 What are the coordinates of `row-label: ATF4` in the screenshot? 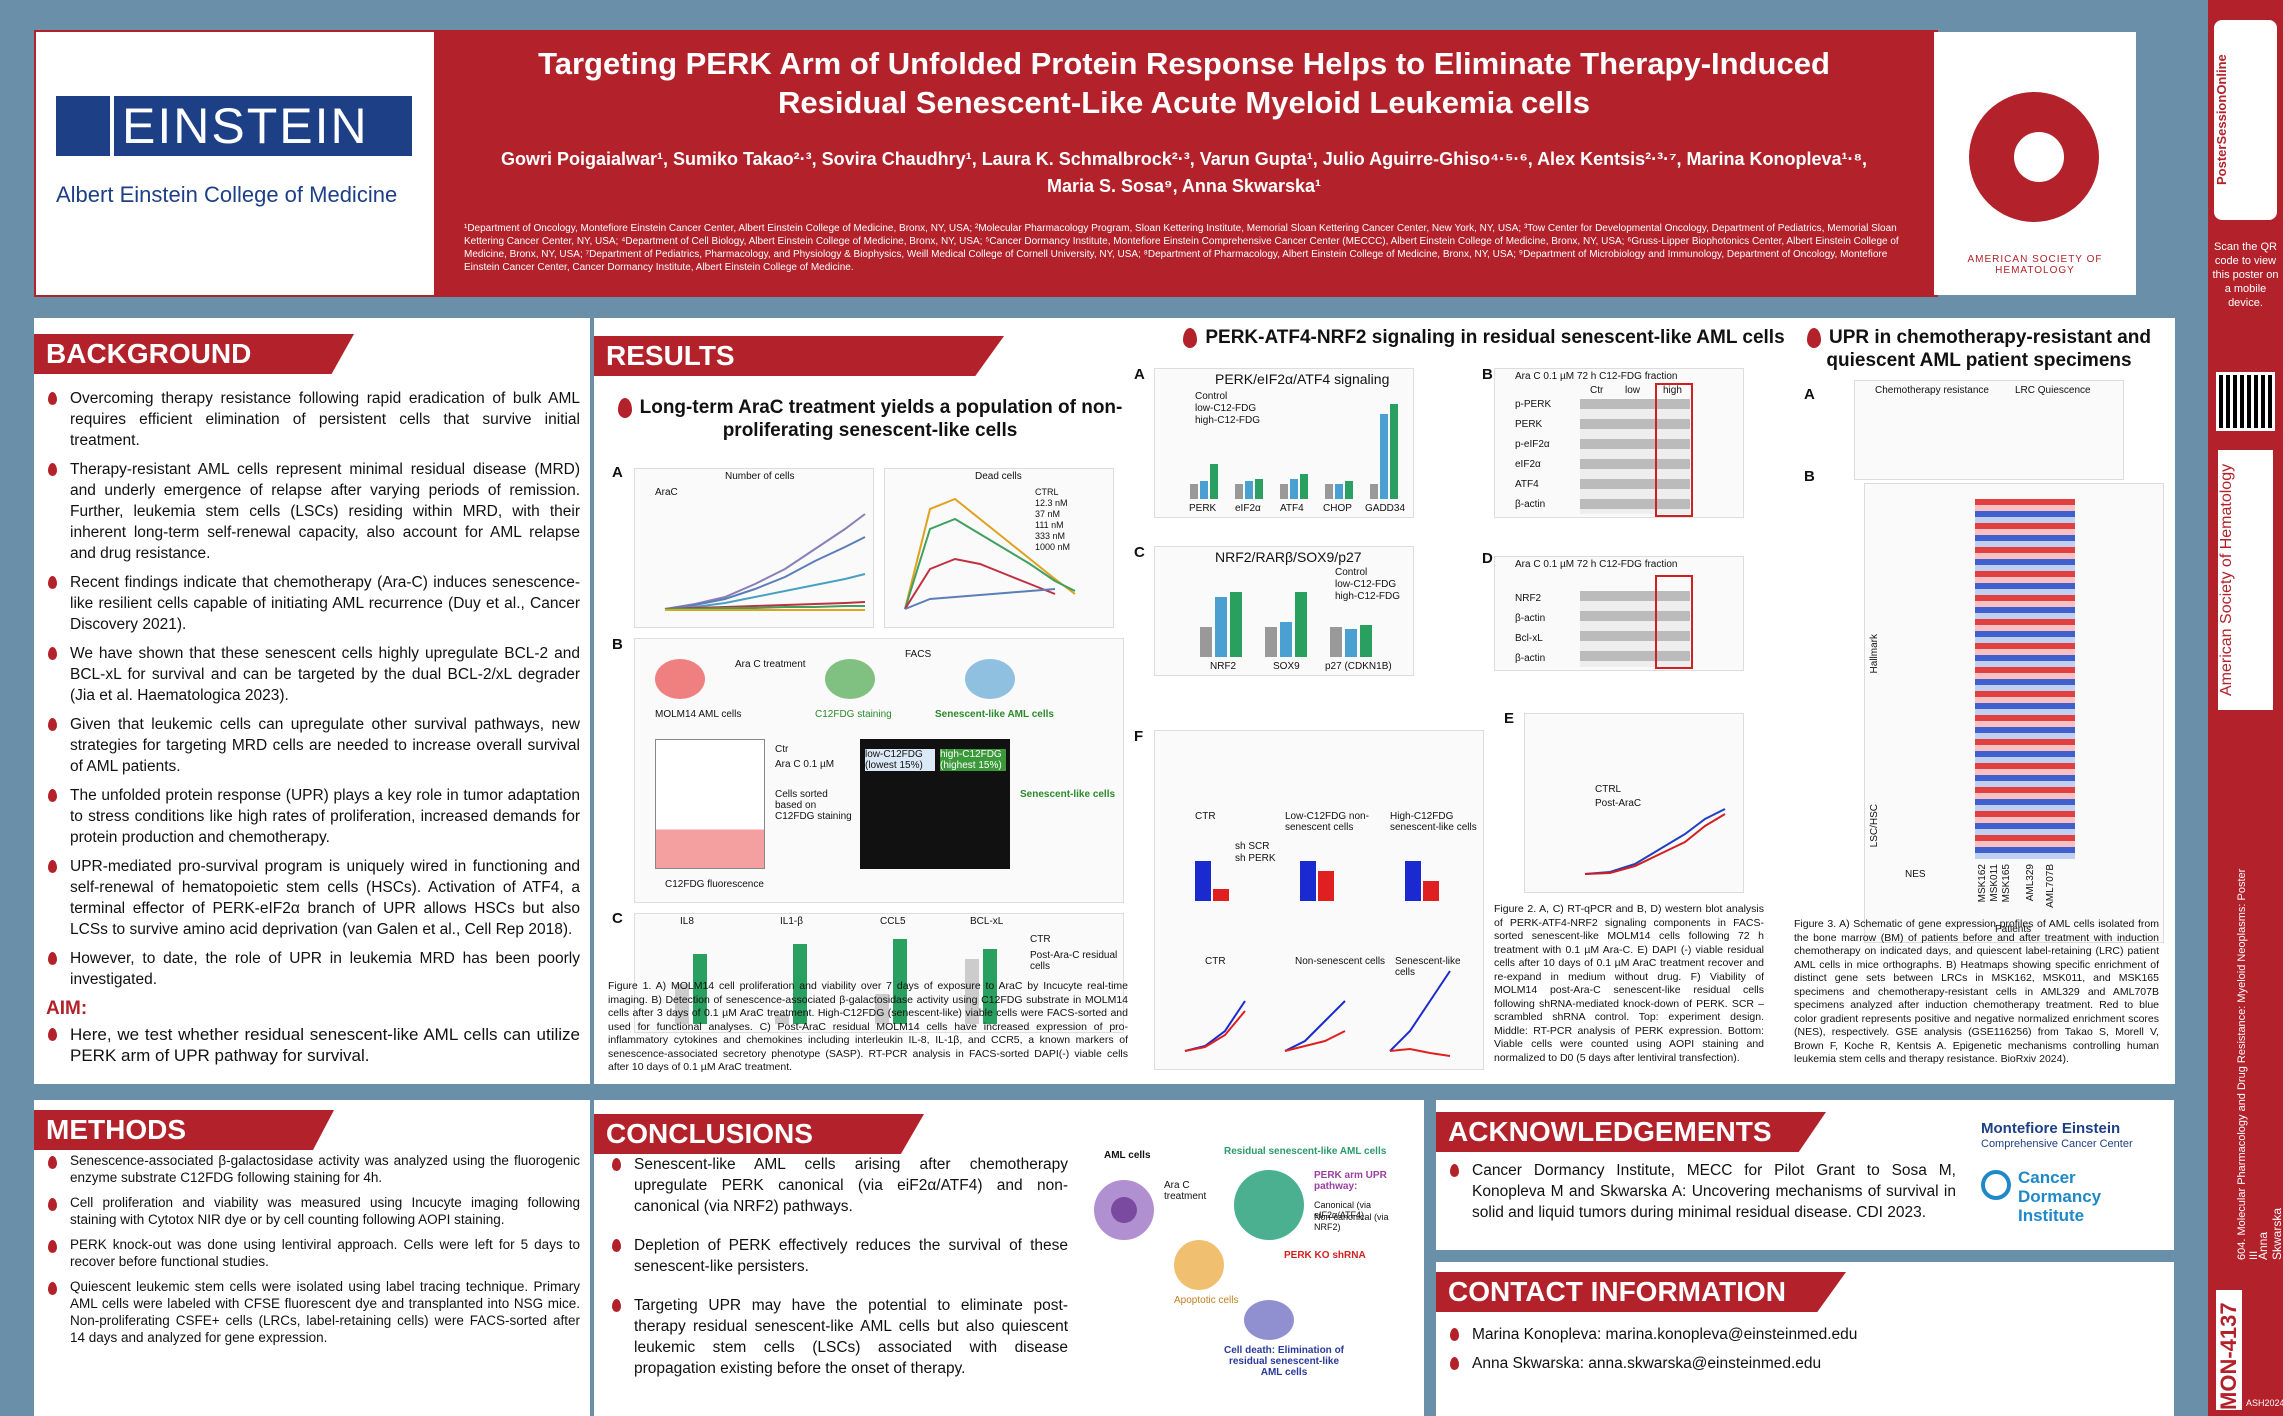 It's located at (1527, 484).